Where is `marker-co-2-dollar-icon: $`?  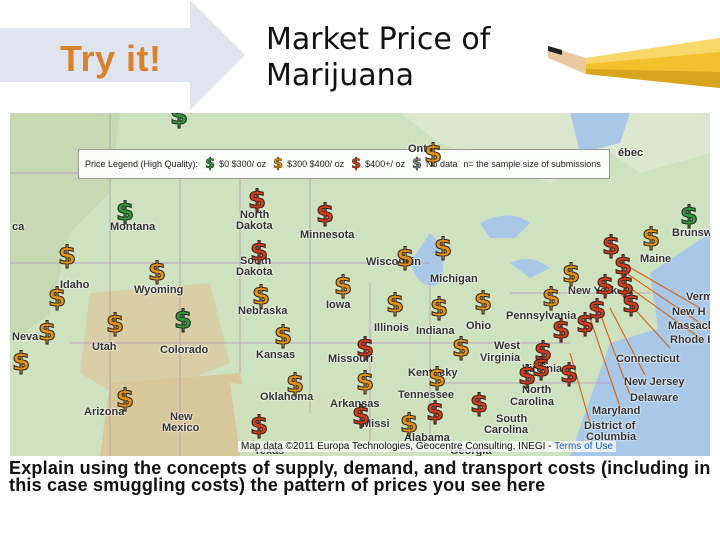 marker-co-2-dollar-icon: $ is located at coordinates (125, 399).